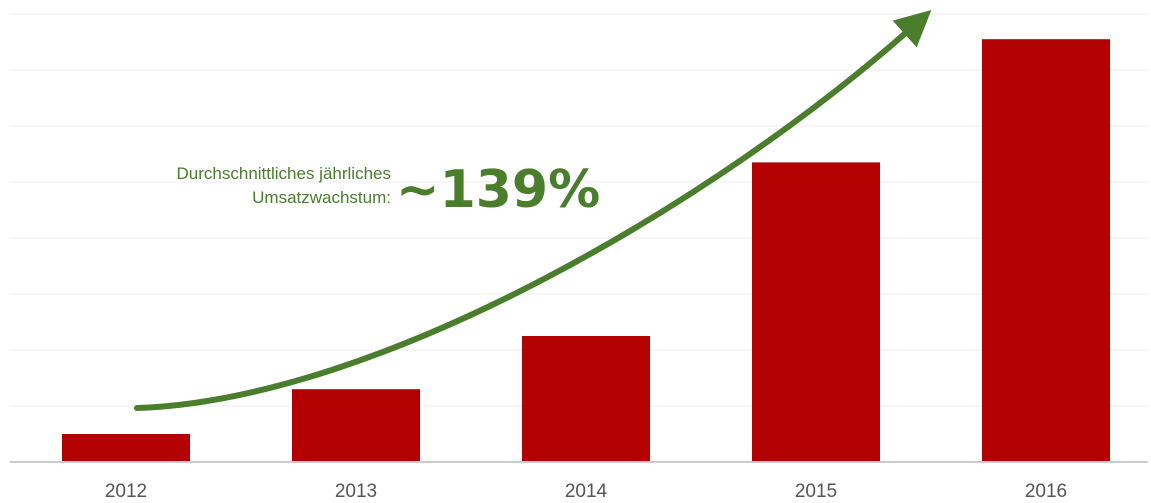 This screenshot has height=503, width=1151. What do you see at coordinates (356, 491) in the screenshot?
I see `x-tick-label: 2013` at bounding box center [356, 491].